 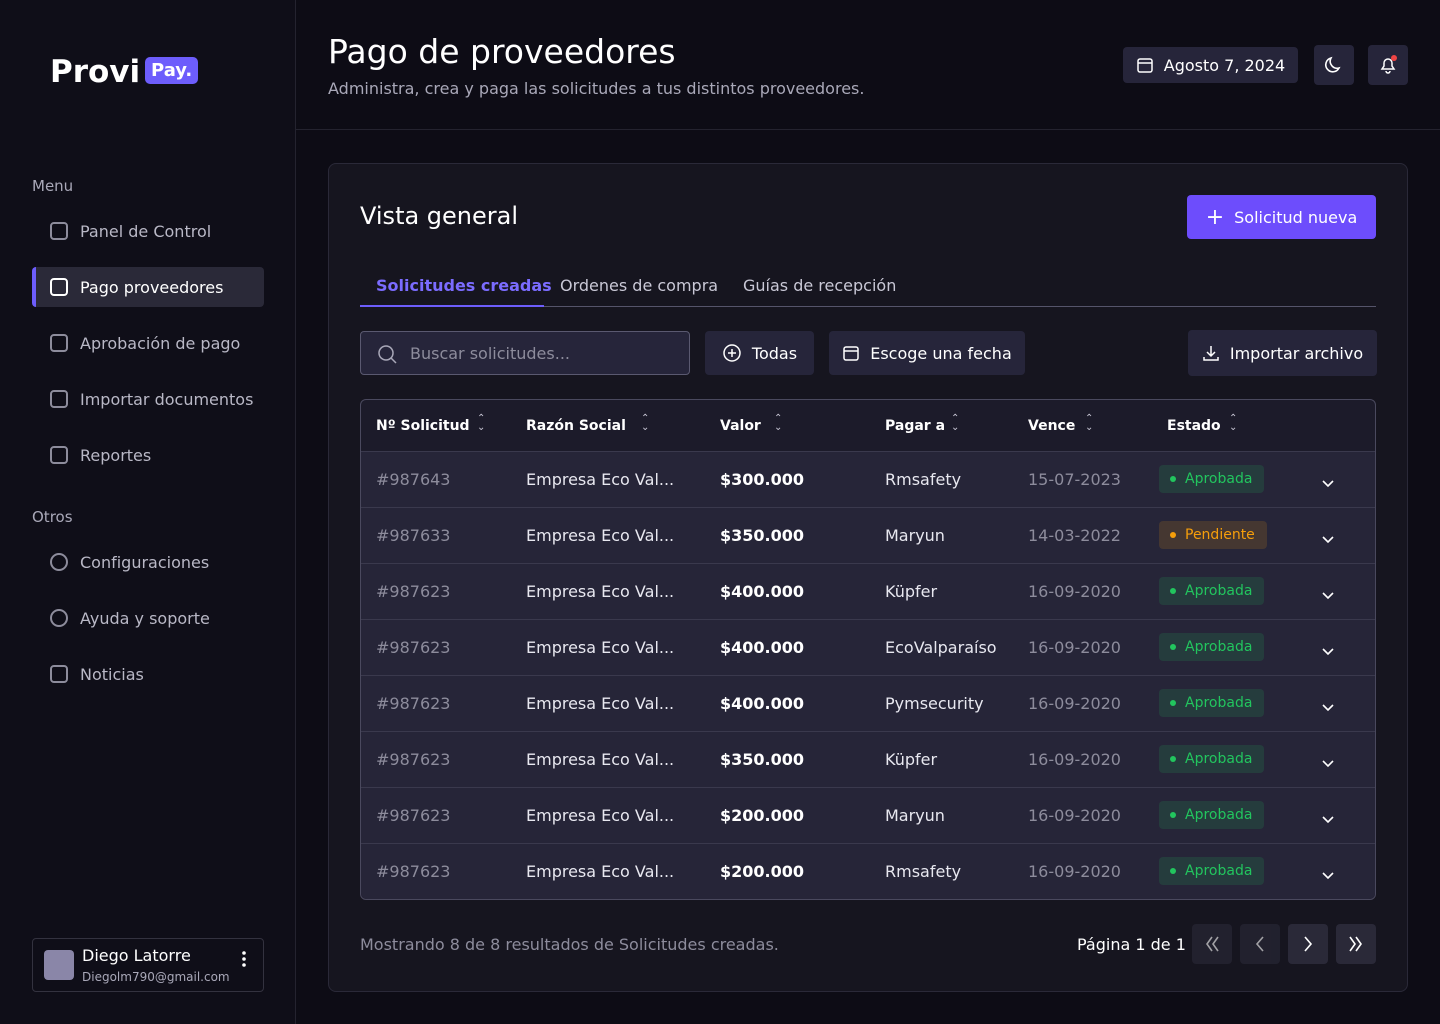 I want to click on filter-date: Escoge una fecha, so click(x=927, y=353).